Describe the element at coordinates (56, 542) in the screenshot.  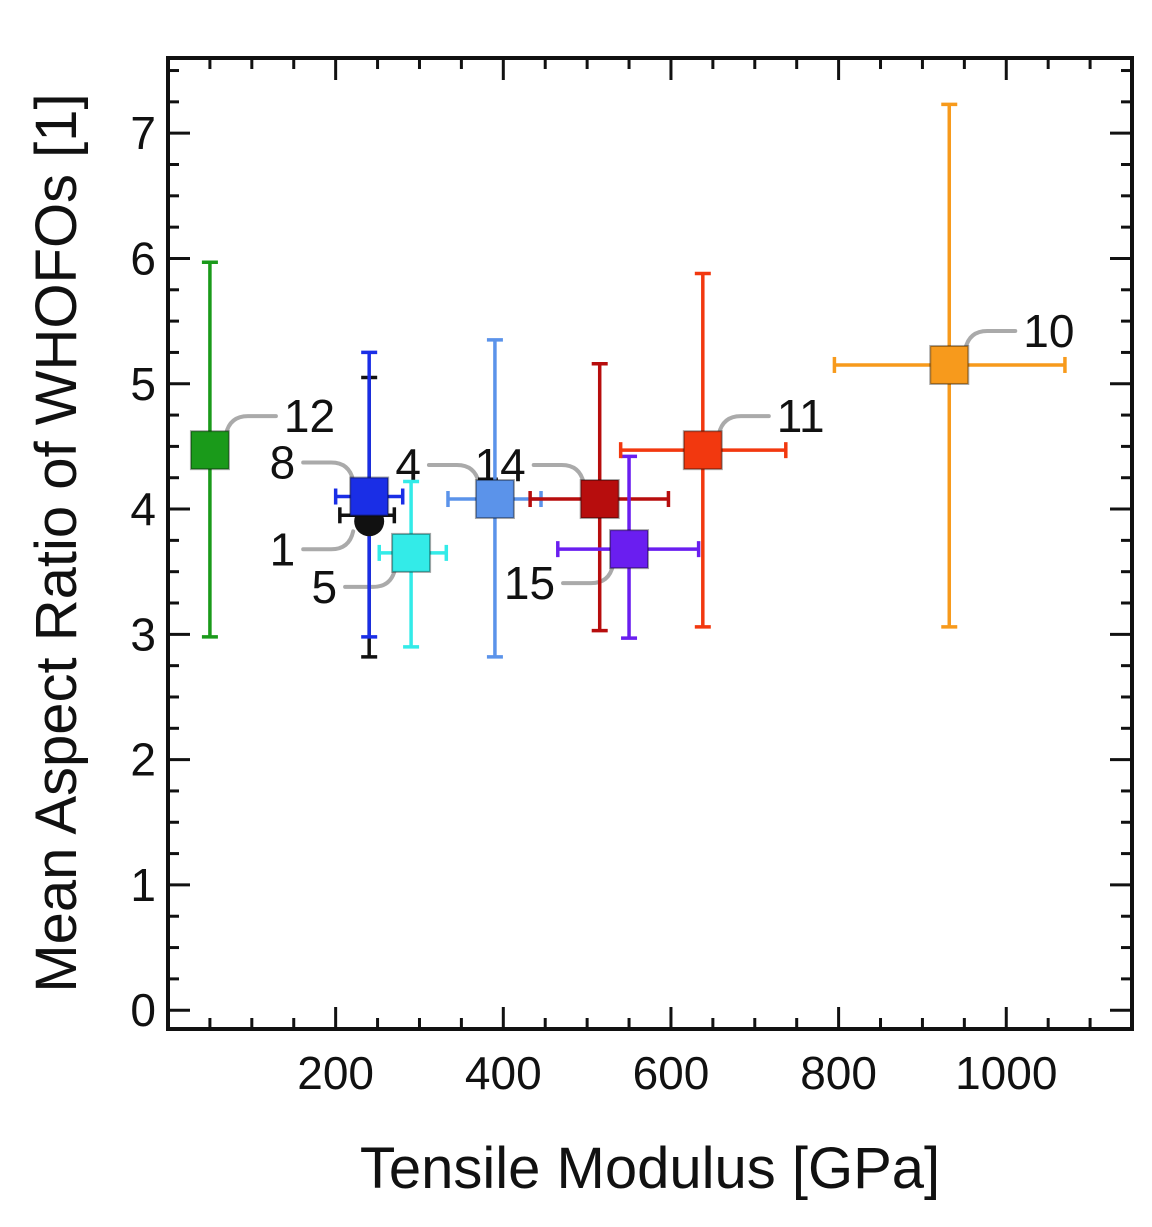
I see `y-axis-title: Mean Aspect Ratio of WHOFOs [1]` at that location.